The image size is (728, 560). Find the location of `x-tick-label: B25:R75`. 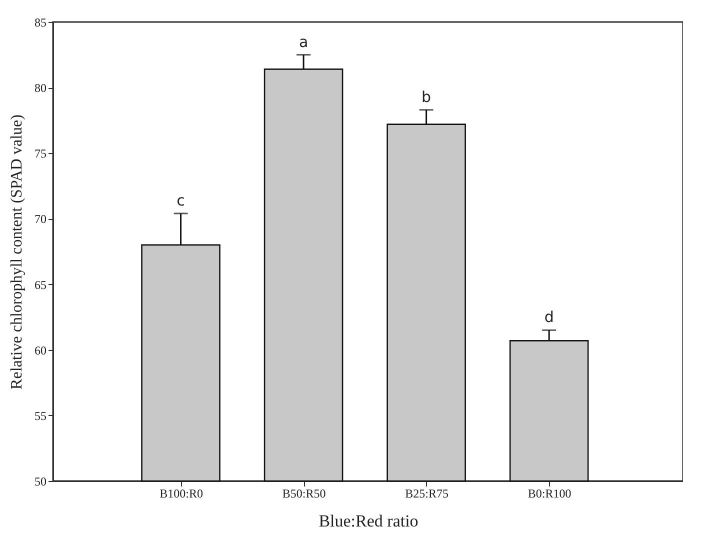

x-tick-label: B25:R75 is located at coordinates (426, 493).